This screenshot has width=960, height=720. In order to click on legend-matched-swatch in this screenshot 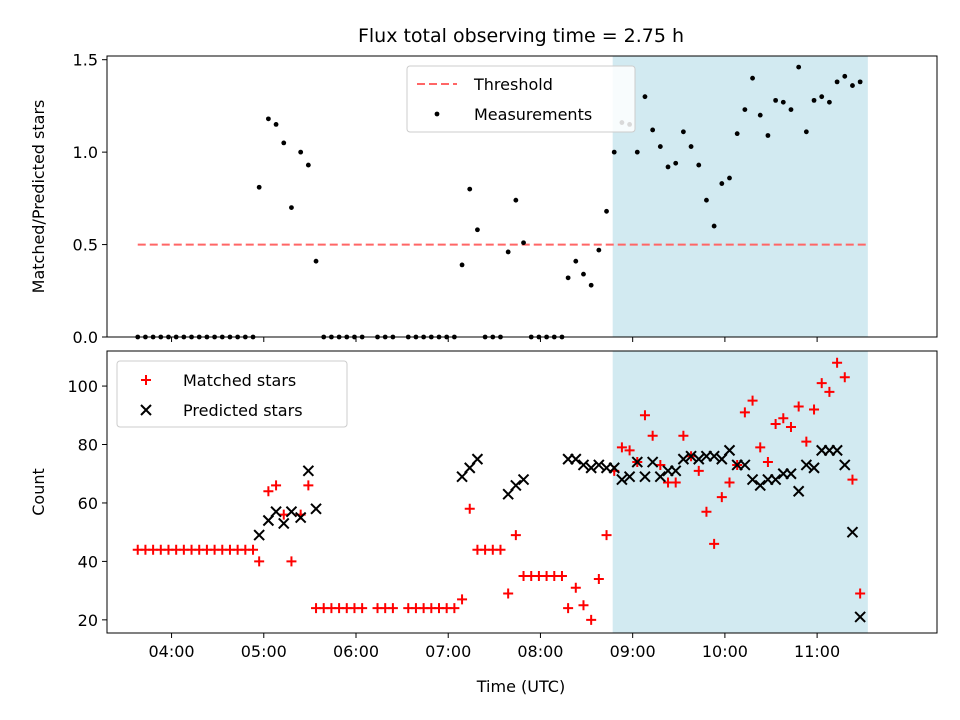, I will do `click(146, 380)`.